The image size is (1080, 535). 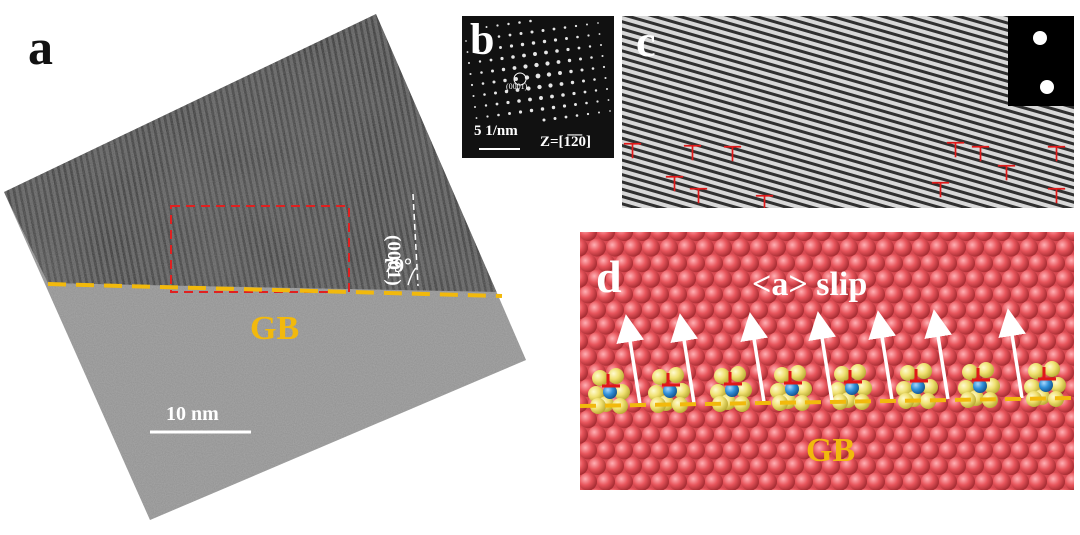 What do you see at coordinates (831, 450) in the screenshot?
I see `panel-d-gb-label: GB` at bounding box center [831, 450].